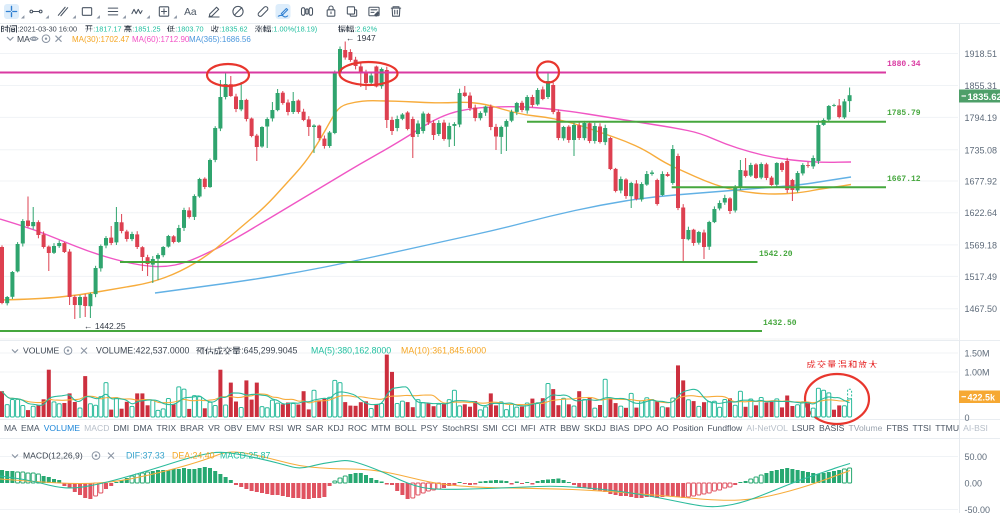  What do you see at coordinates (904, 113) in the screenshot?
I see `svg-text: 1785.79` at bounding box center [904, 113].